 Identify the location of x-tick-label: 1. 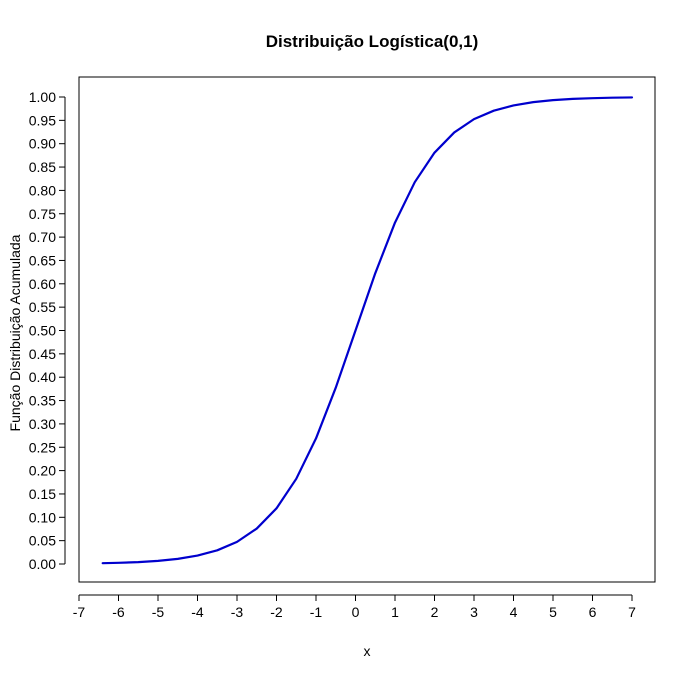
(395, 612).